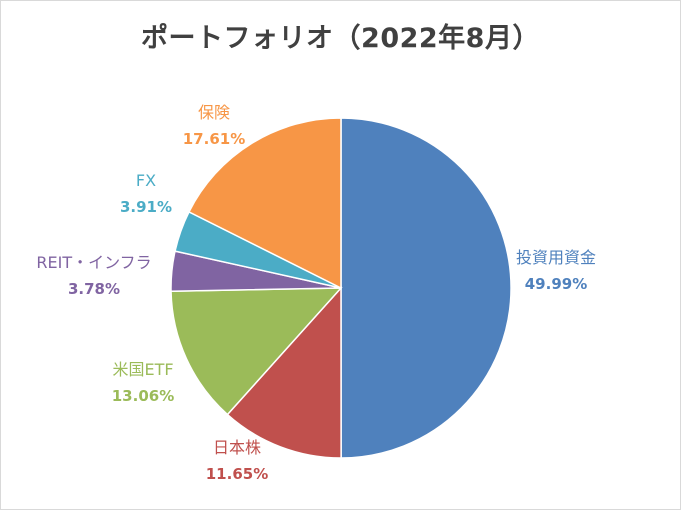  What do you see at coordinates (142, 369) in the screenshot?
I see `slice-label: 米国ETF` at bounding box center [142, 369].